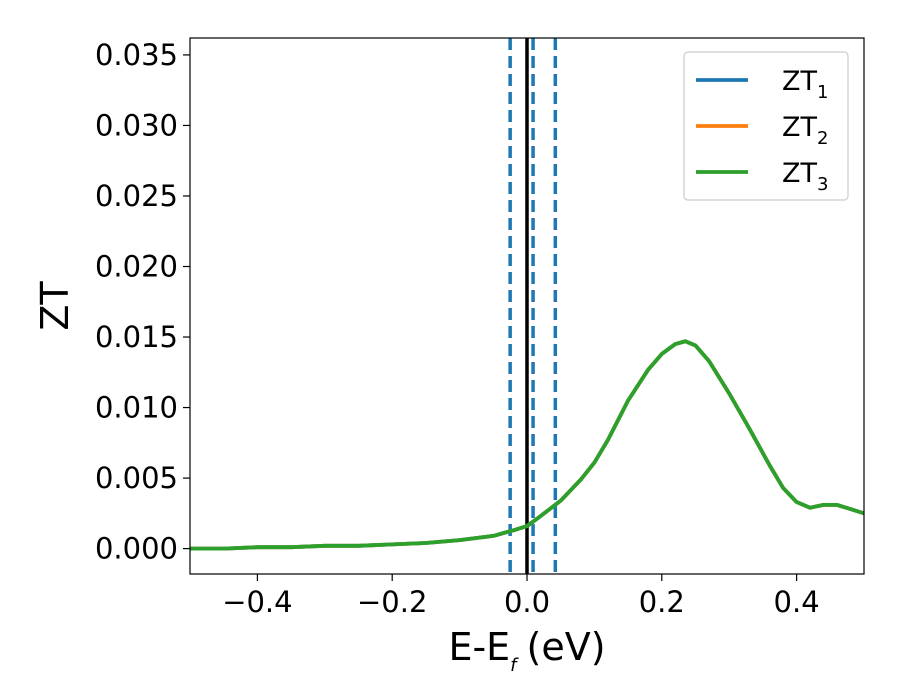 Image resolution: width=900 pixels, height=700 pixels. What do you see at coordinates (257, 602) in the screenshot?
I see `x-tick-label: −0.4` at bounding box center [257, 602].